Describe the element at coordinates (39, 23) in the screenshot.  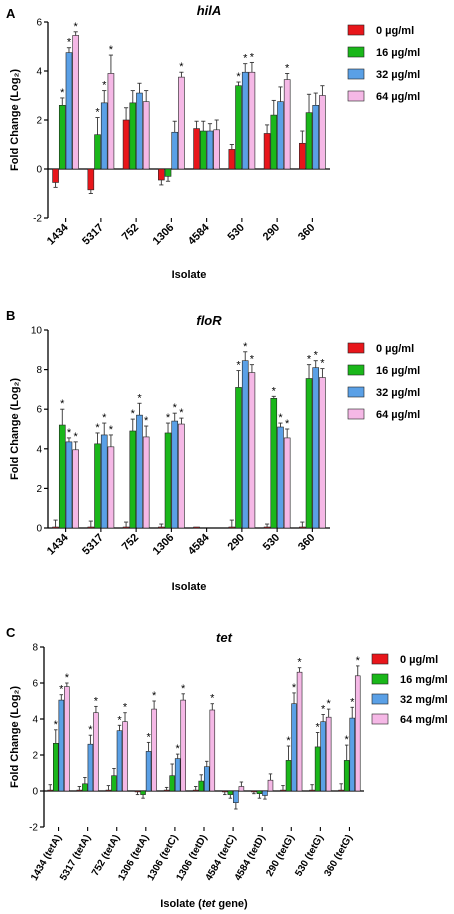
I see `y-tick-label: 6` at that location.